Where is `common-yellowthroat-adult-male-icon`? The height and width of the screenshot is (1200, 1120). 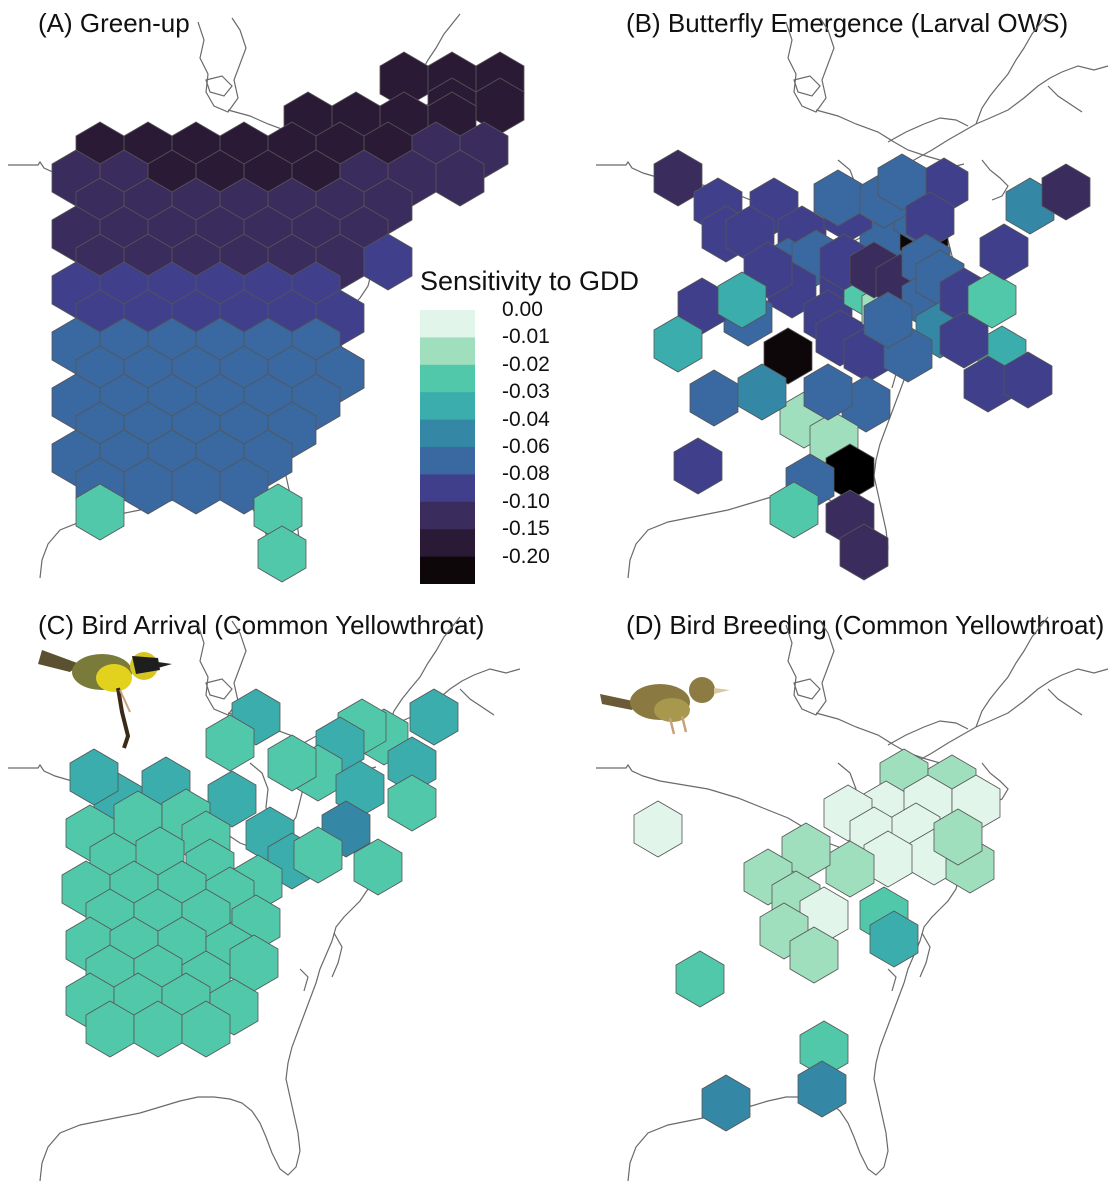
common-yellowthroat-adult-male-icon is located at coordinates (105, 699).